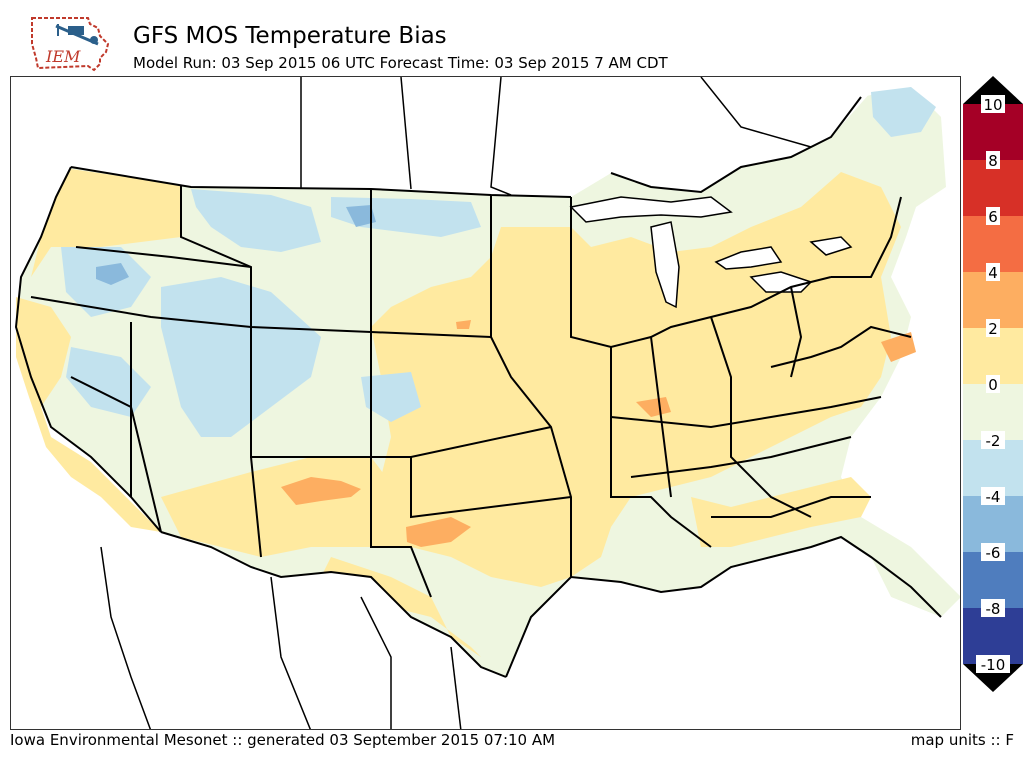 This screenshot has height=768, width=1024. I want to click on legend-tick-label: -8, so click(993, 609).